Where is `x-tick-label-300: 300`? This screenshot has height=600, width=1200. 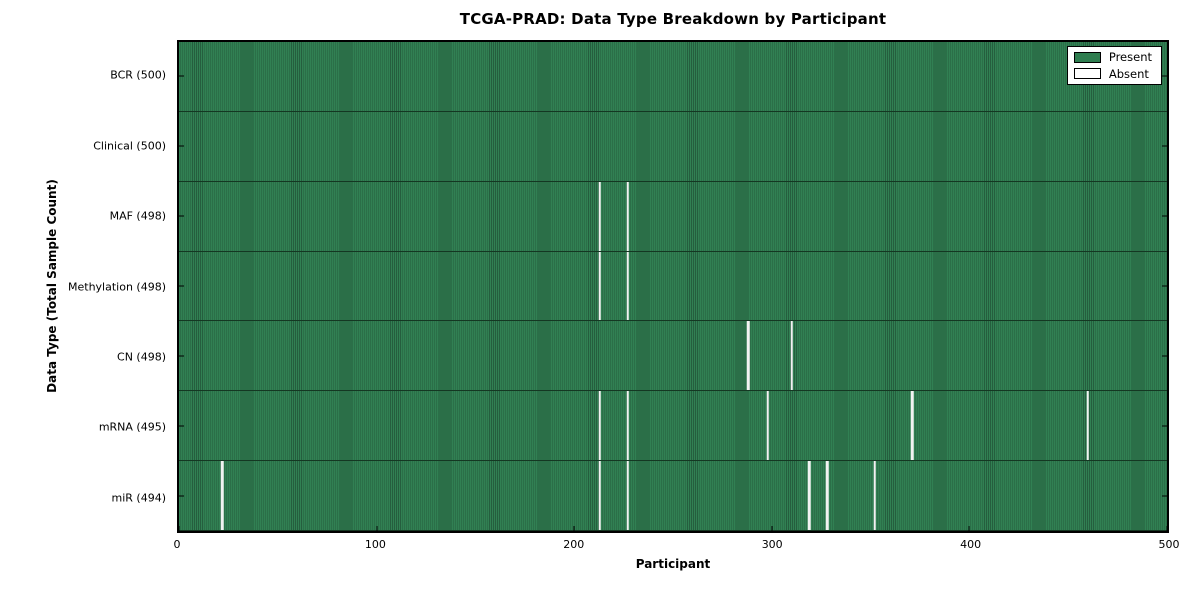
x-tick-label-300: 300 is located at coordinates (772, 544).